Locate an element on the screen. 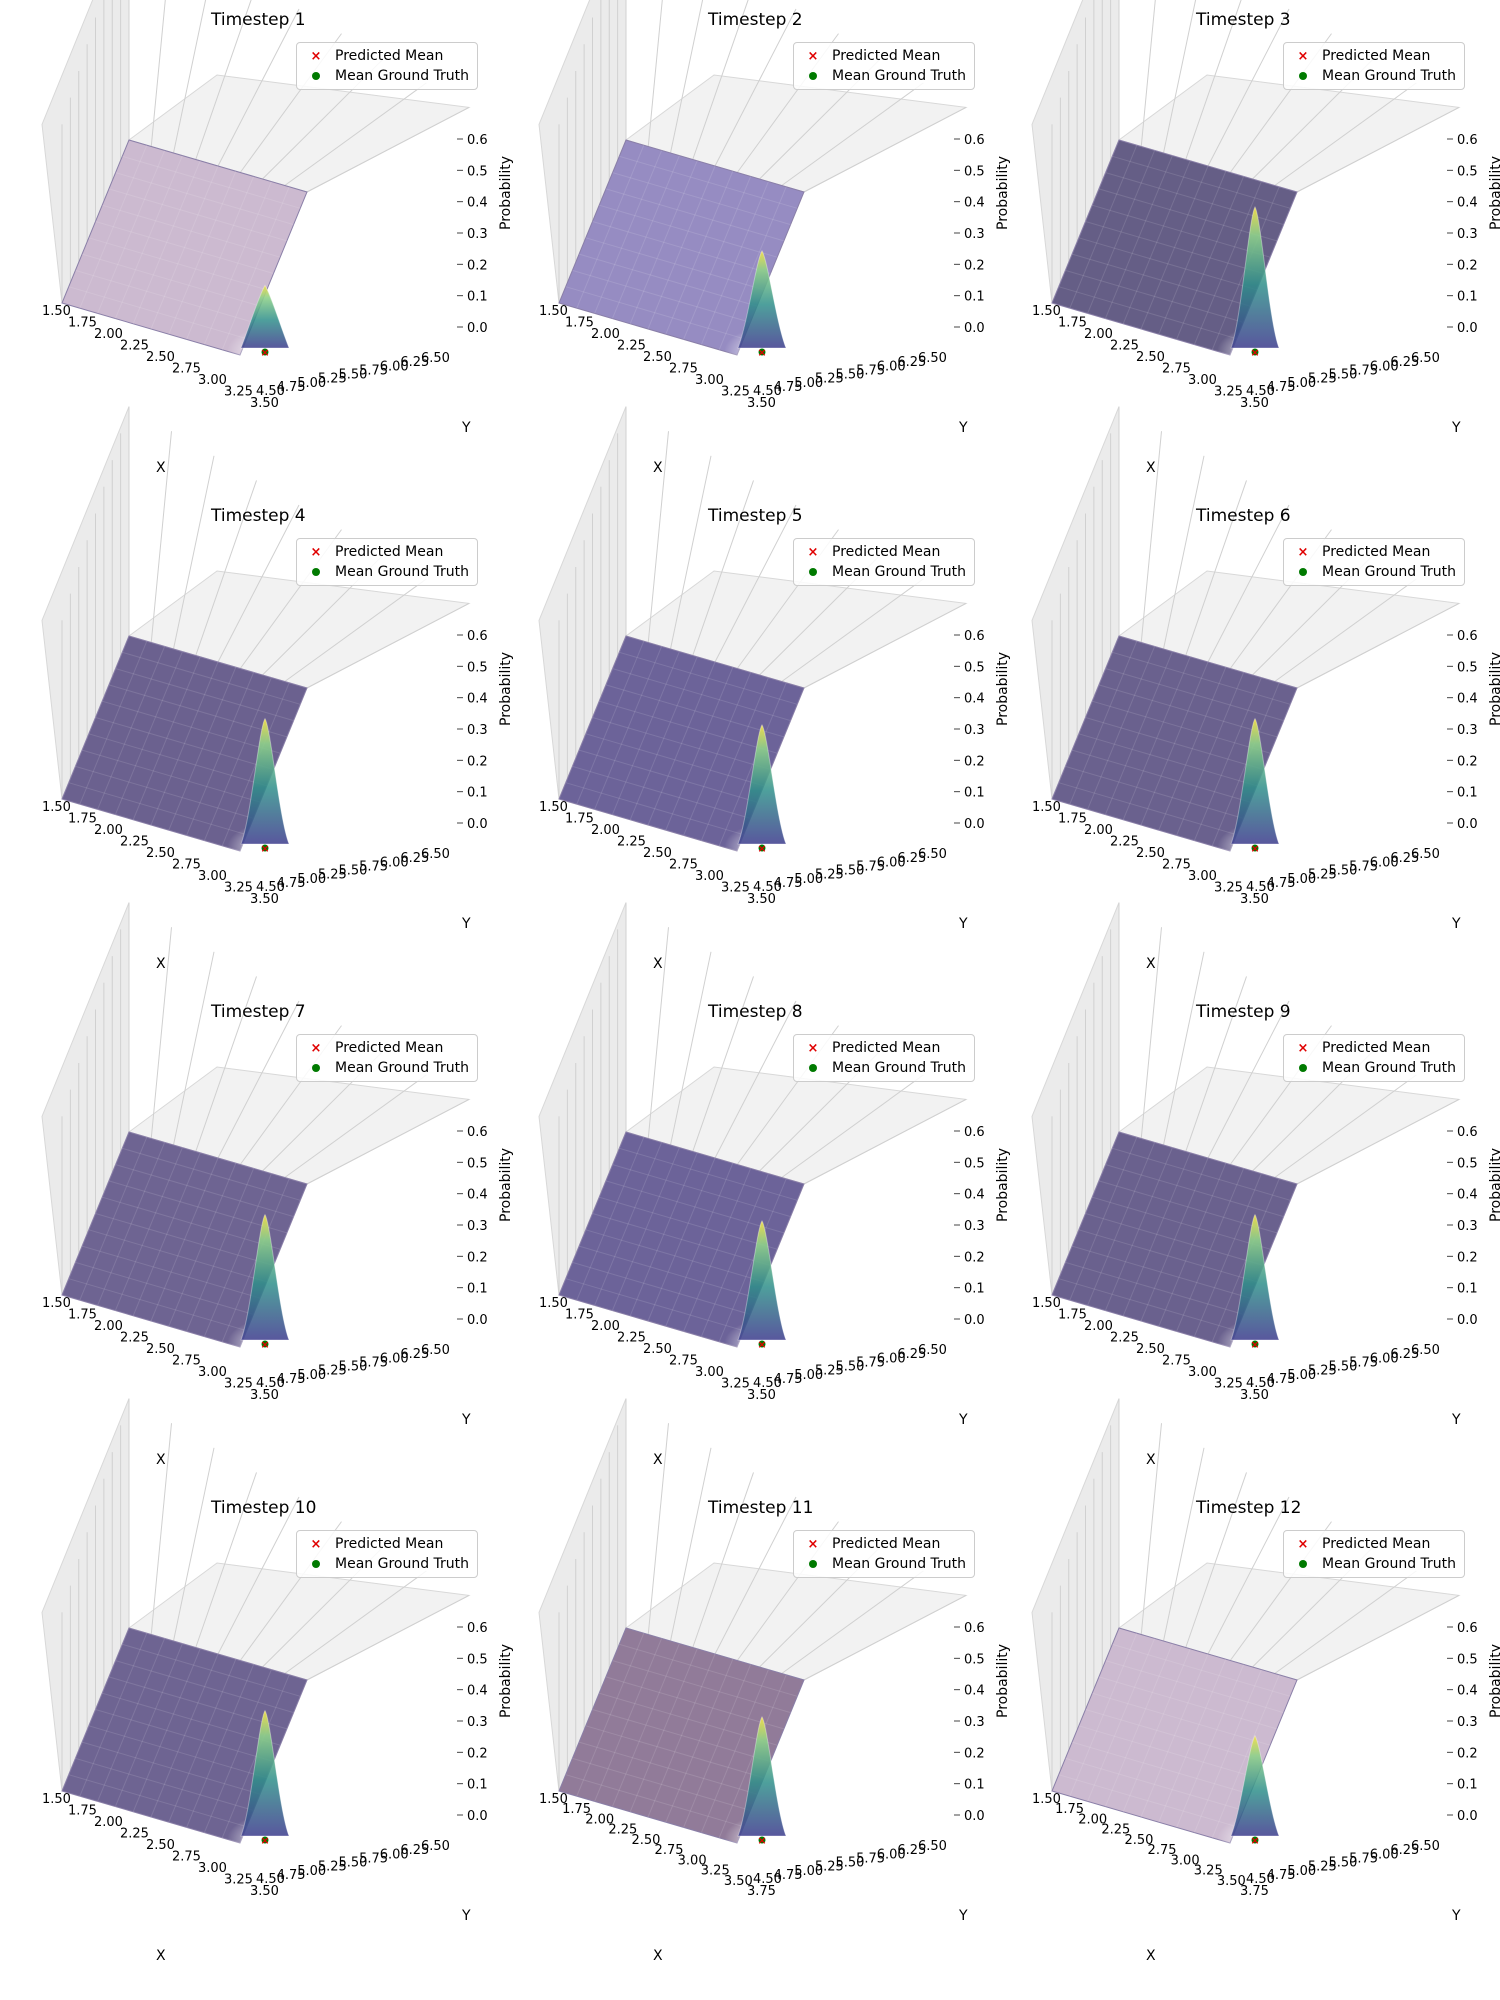 This screenshot has height=2000, width=1500. x-tick-label: 2.75 is located at coordinates (683, 865).